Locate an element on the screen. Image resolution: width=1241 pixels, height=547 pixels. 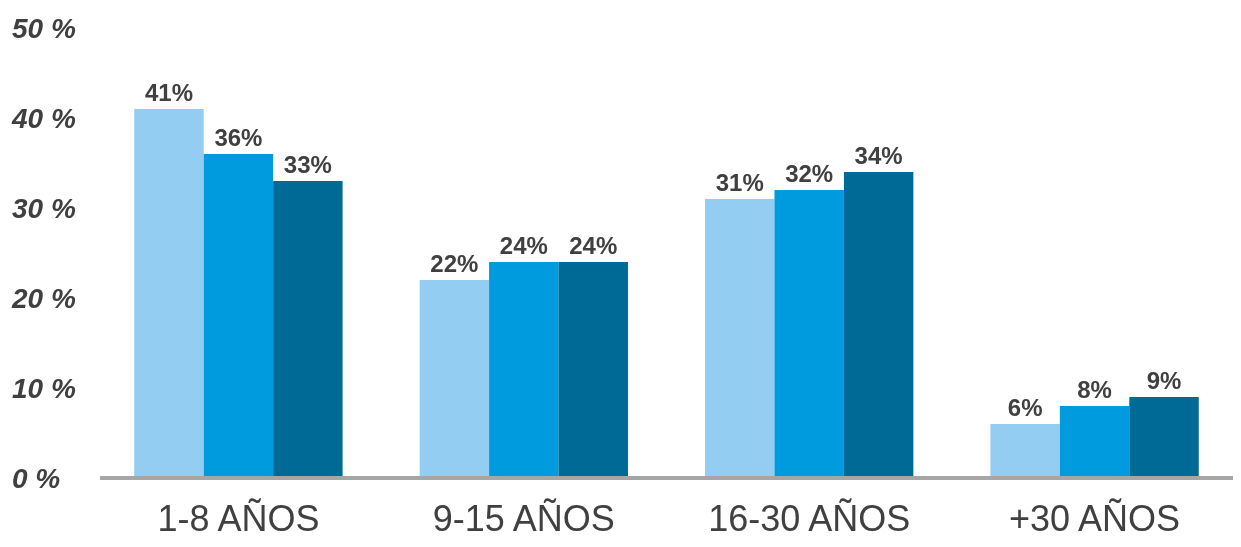
x-tick-label: 1-8 AÑOS is located at coordinates (238, 518).